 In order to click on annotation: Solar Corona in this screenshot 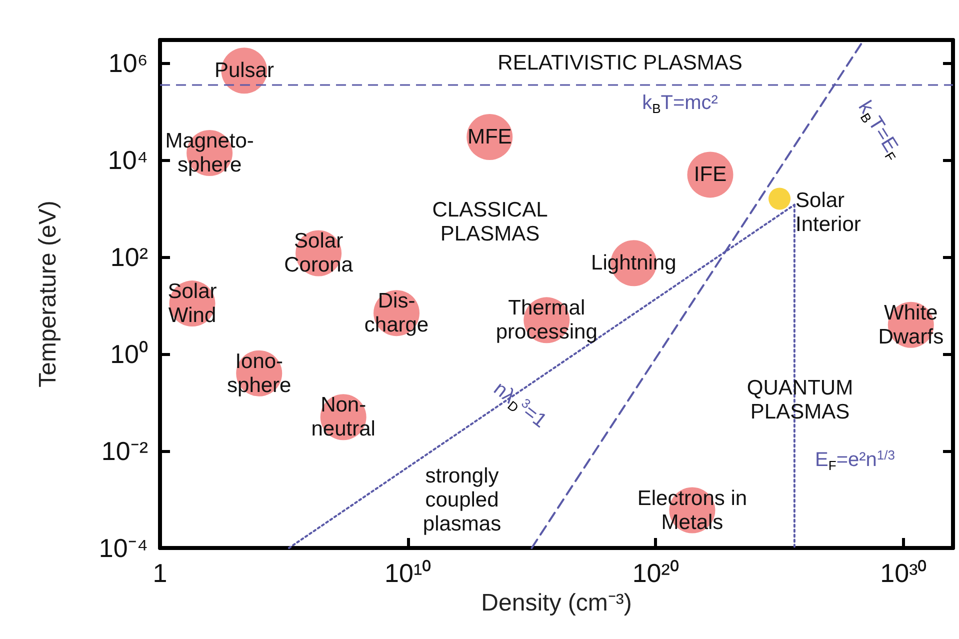, I will do `click(319, 253)`.